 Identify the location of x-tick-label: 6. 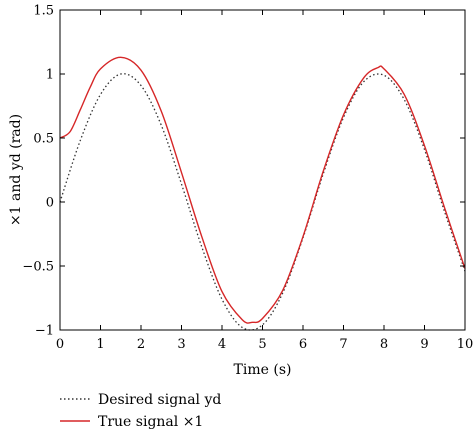
(303, 344).